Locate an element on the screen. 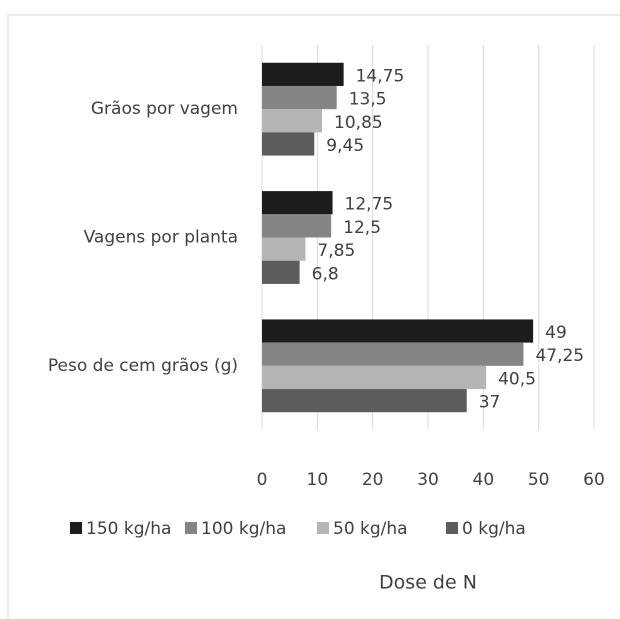  data-label: 9,45 is located at coordinates (345, 146).